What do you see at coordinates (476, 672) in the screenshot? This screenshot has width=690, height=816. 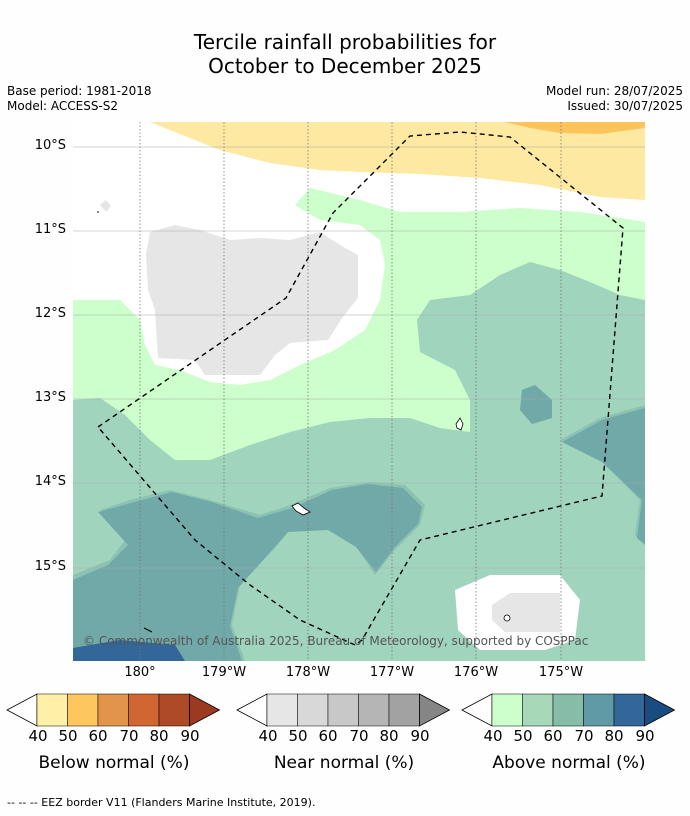 I see `lon-label: 176°W` at bounding box center [476, 672].